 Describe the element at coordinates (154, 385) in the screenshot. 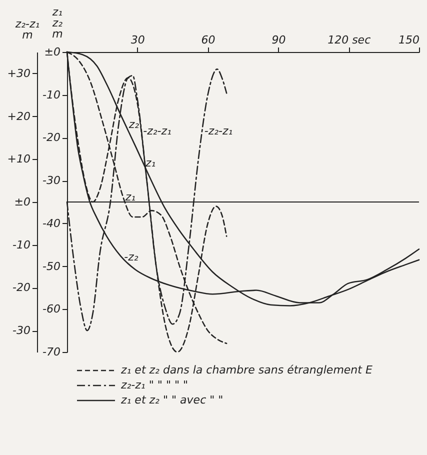

I see `legend-label: z₂-z₁ " " " " "` at that location.